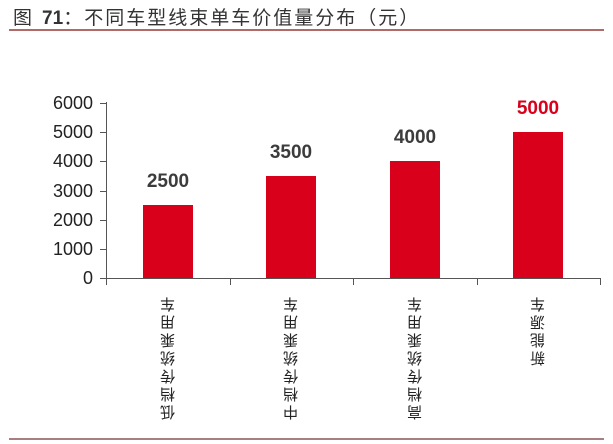 Image resolution: width=613 pixels, height=444 pixels. I want to click on y-tick-label: 1000, so click(72, 249).